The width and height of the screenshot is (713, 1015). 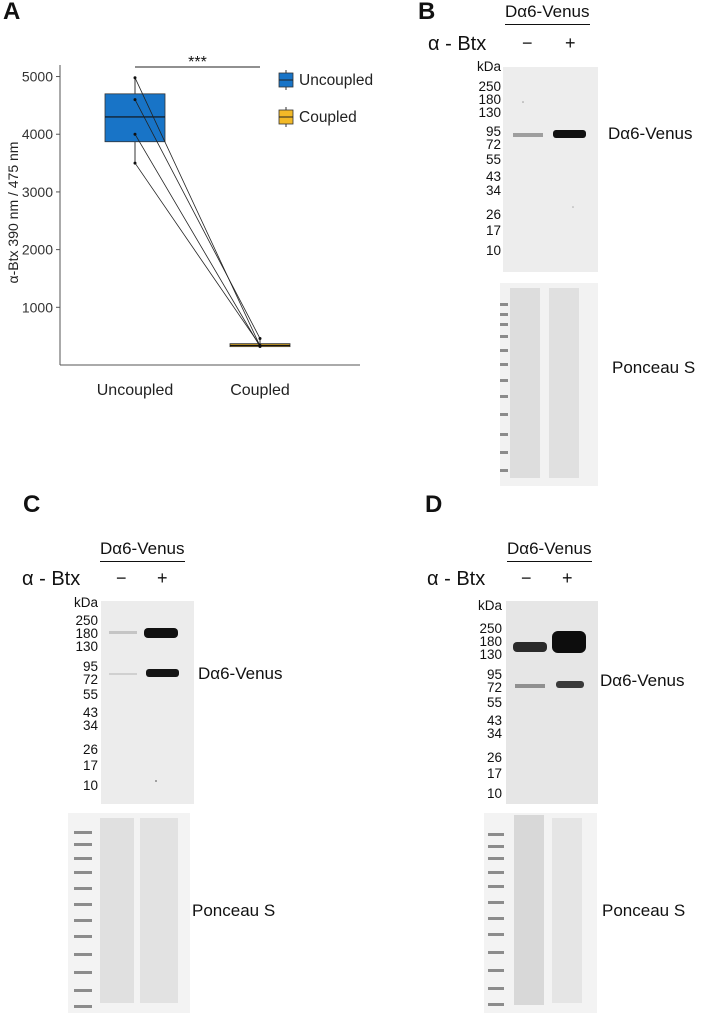 What do you see at coordinates (37, 307) in the screenshot?
I see `y-tick-label: 1000` at bounding box center [37, 307].